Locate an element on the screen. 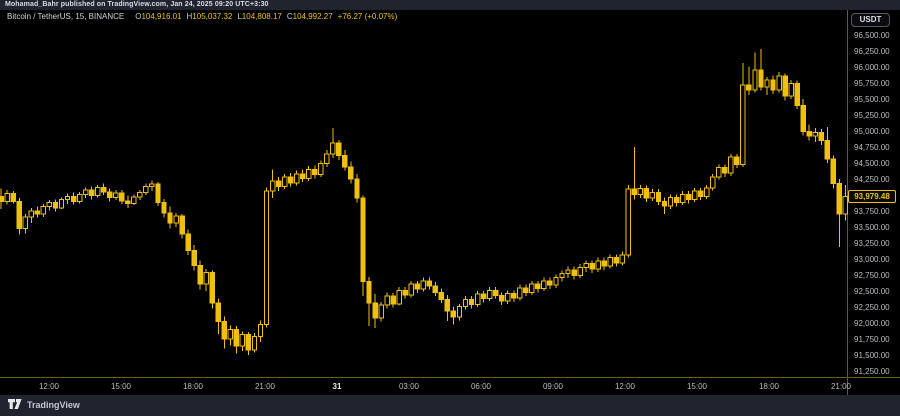 Image resolution: width=900 pixels, height=416 pixels. change-value: +76.27 (+0.07%) is located at coordinates (367, 16).